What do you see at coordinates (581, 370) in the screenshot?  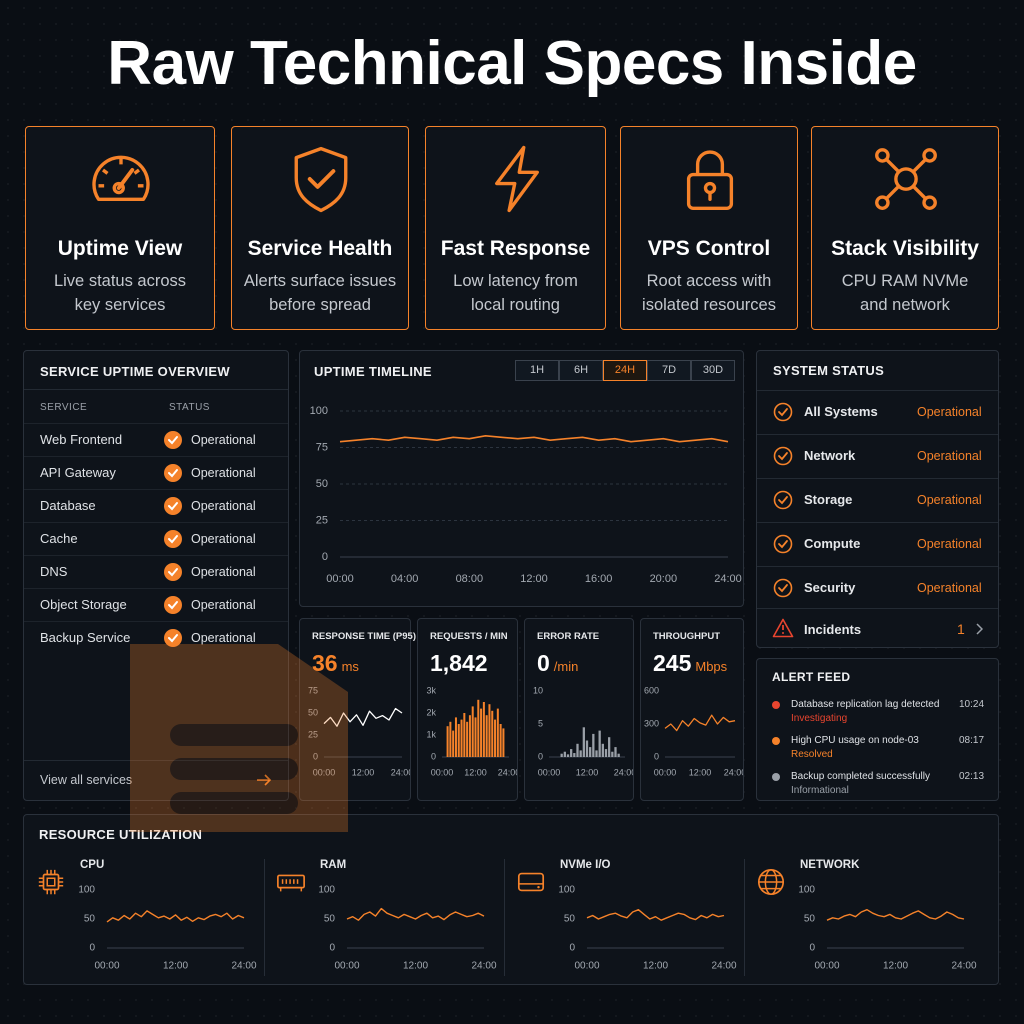 I see `range-button: 6H` at bounding box center [581, 370].